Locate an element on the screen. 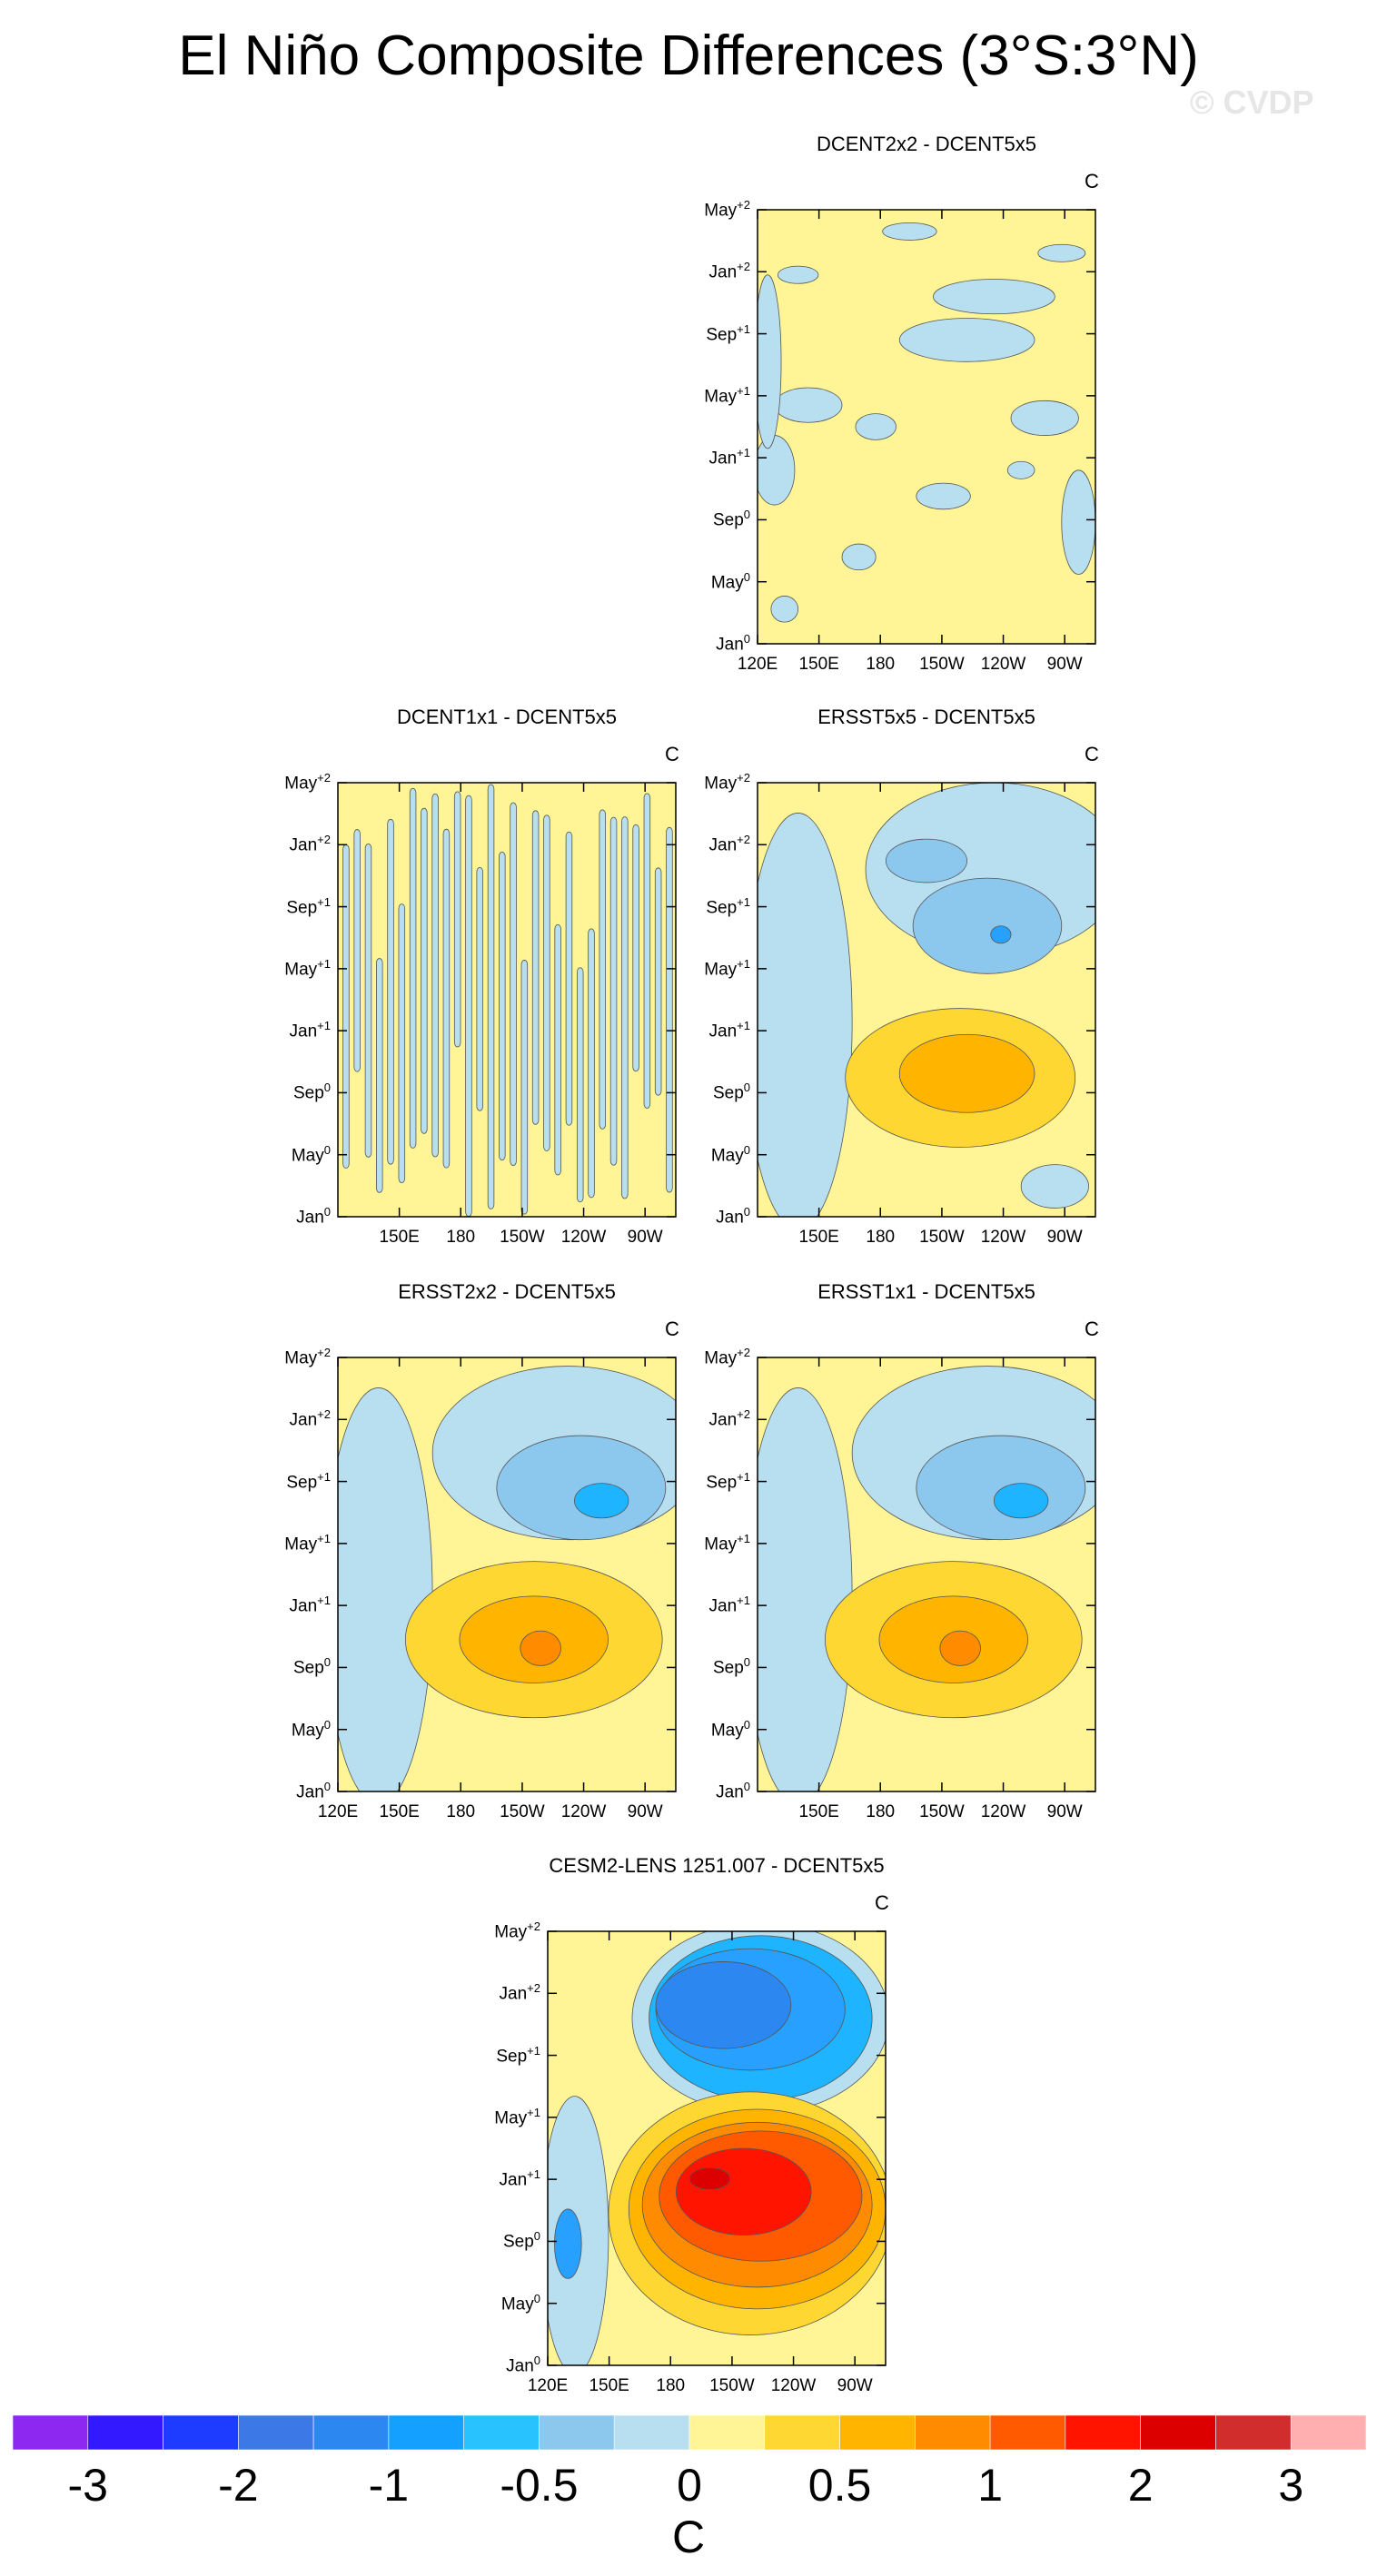 The height and width of the screenshot is (2576, 1377). panel-title: DCENT2x2 - DCENT5x5 is located at coordinates (926, 144).